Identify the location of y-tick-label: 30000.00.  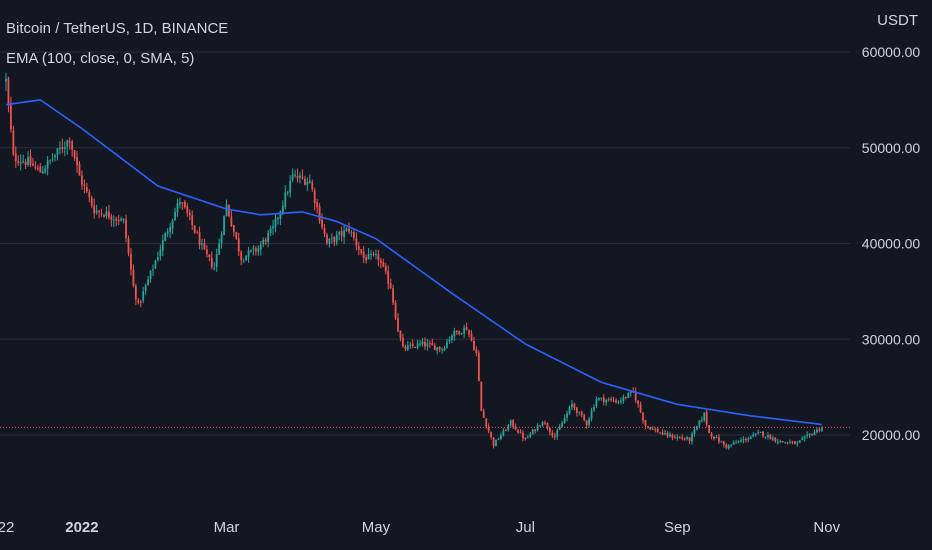
(891, 339).